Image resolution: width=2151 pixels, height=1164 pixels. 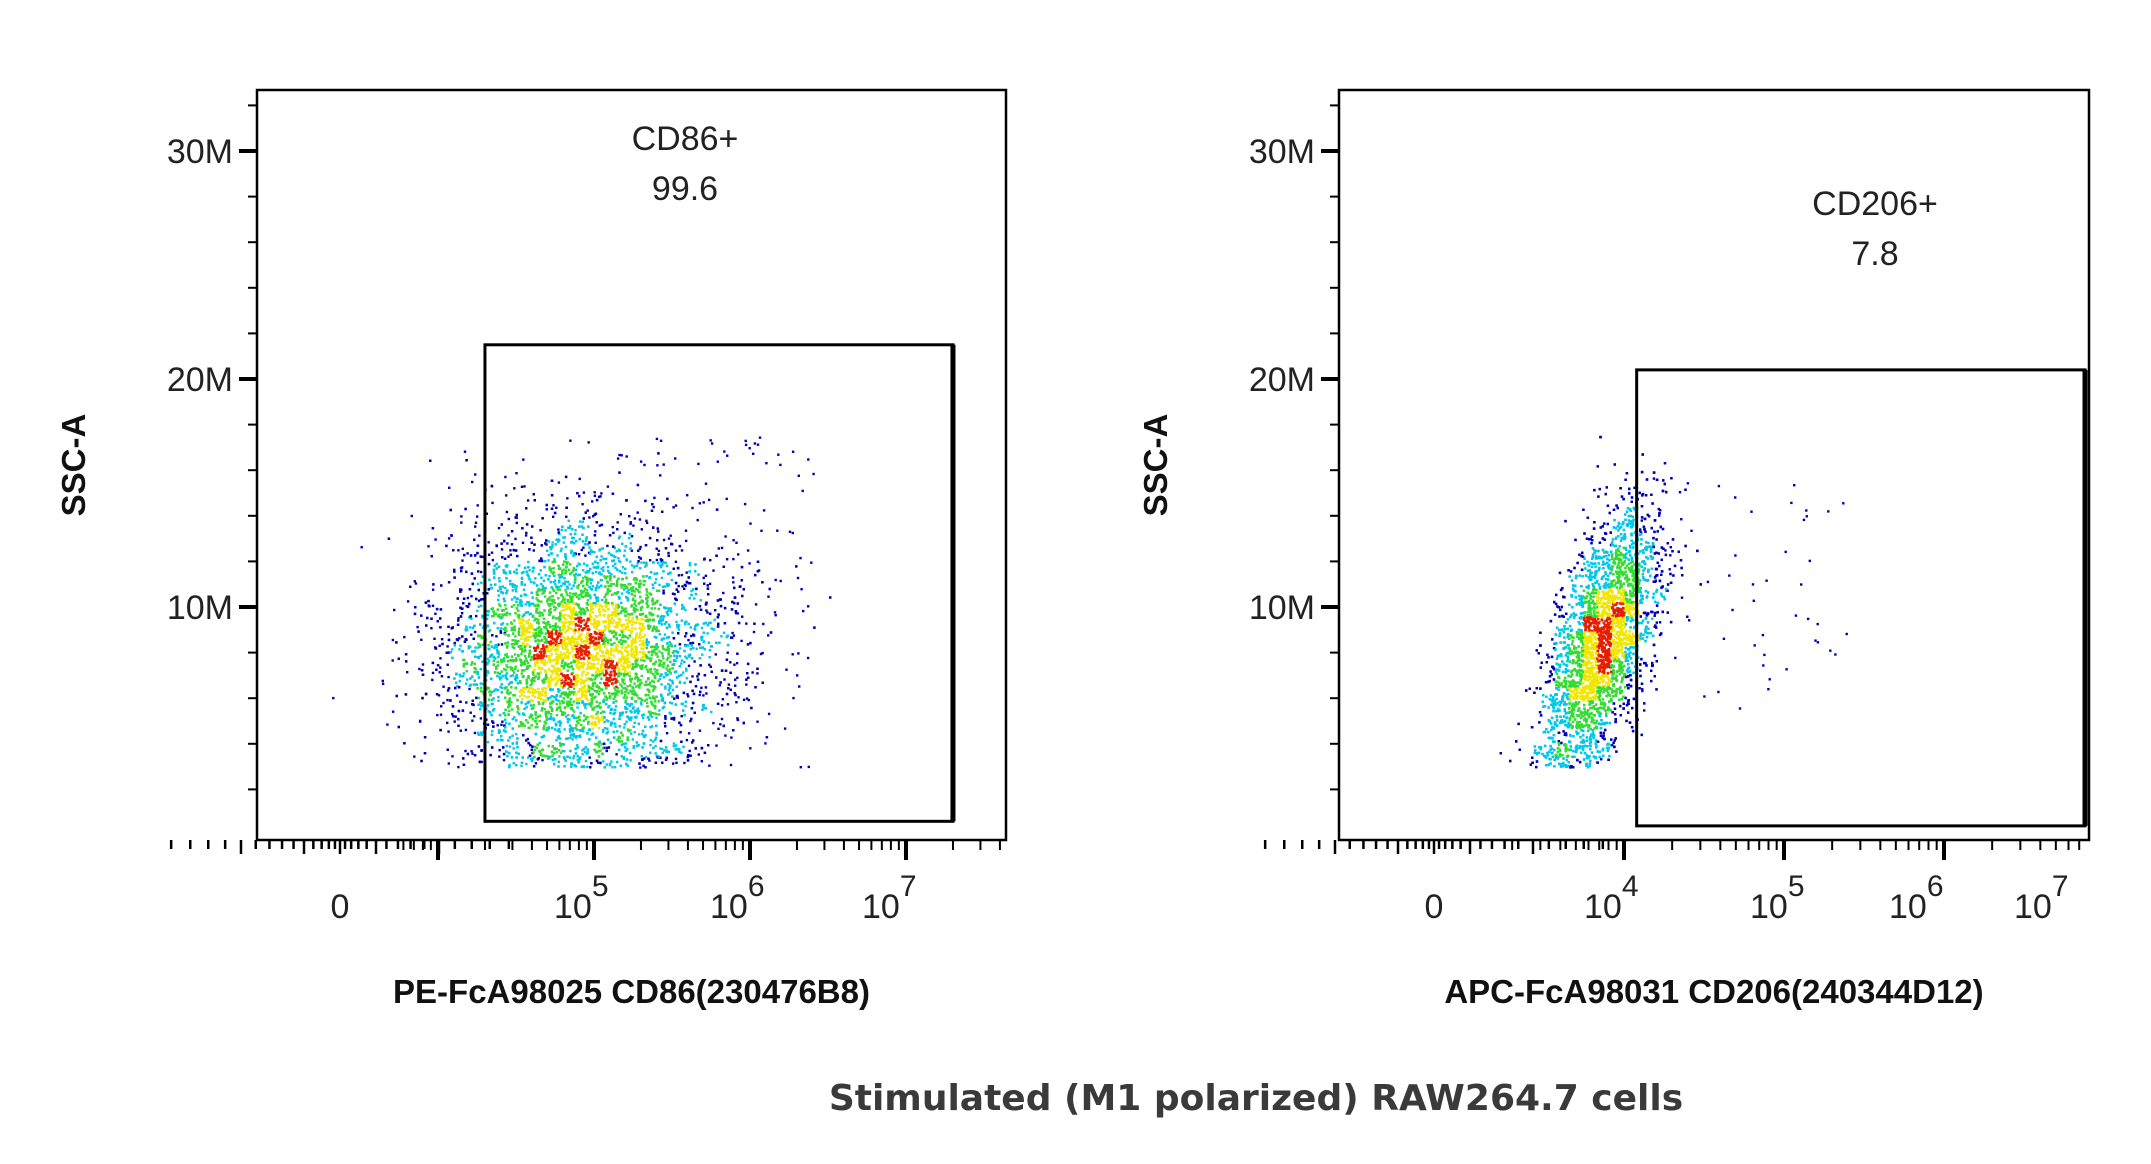 I want to click on x-tick-label: 105, so click(x=581, y=898).